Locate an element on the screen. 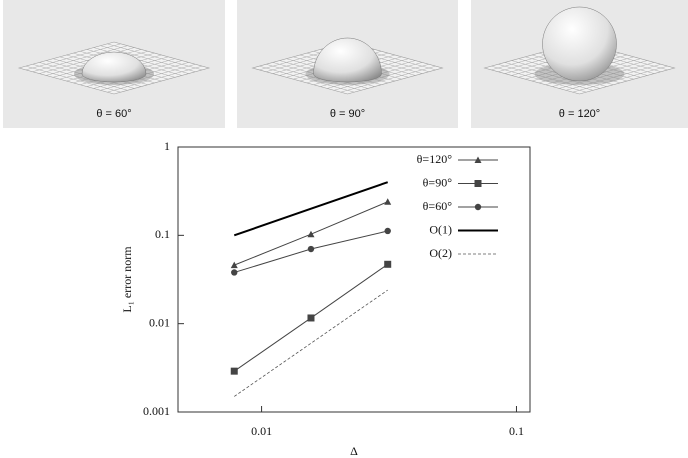 This screenshot has width=688, height=458. legend-label: θ=60° is located at coordinates (438, 206).